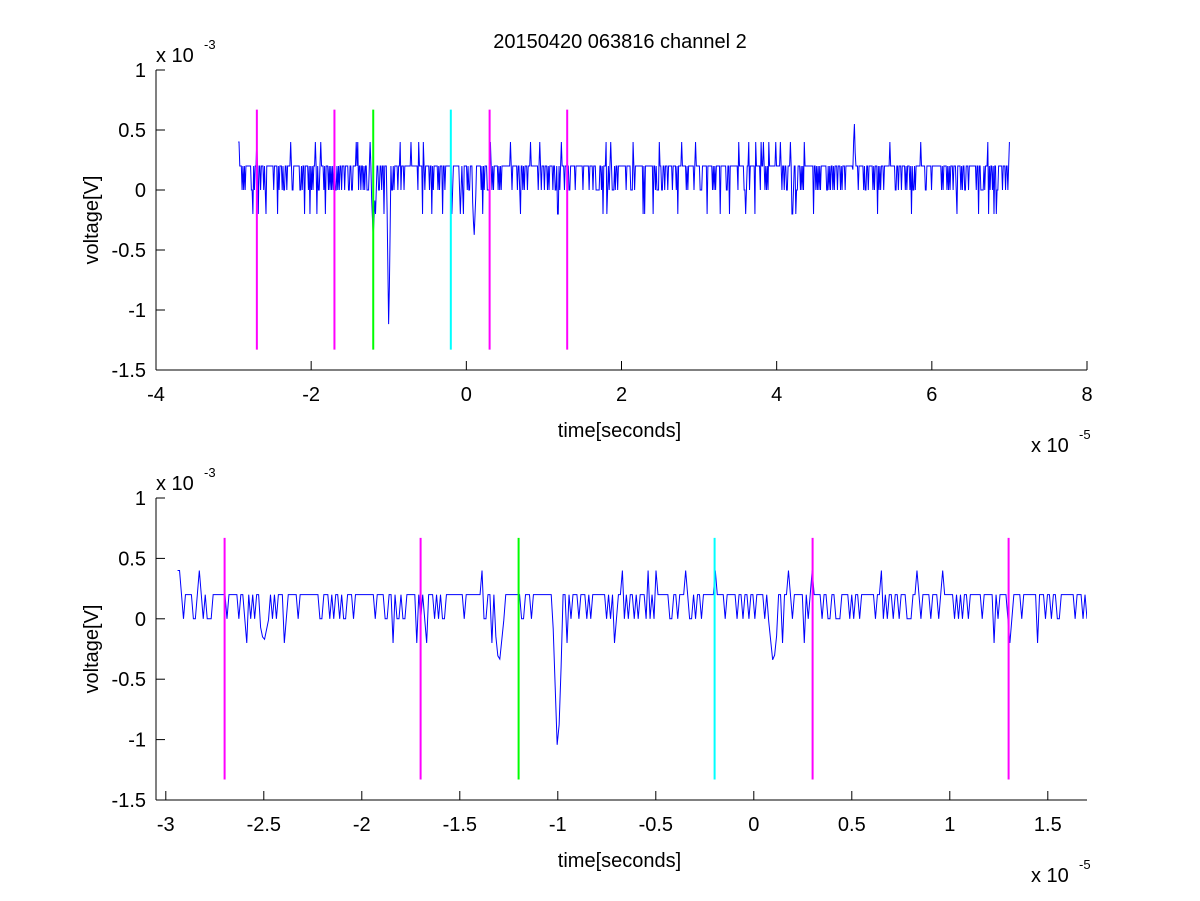  Describe the element at coordinates (620, 42) in the screenshot. I see `figure-title: 20150420 063816 channel 2` at that location.